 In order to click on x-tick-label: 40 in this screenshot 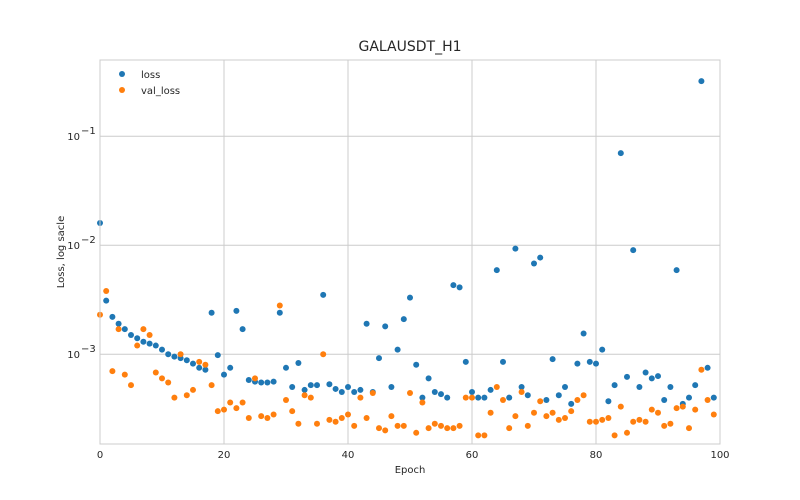, I will do `click(348, 455)`.